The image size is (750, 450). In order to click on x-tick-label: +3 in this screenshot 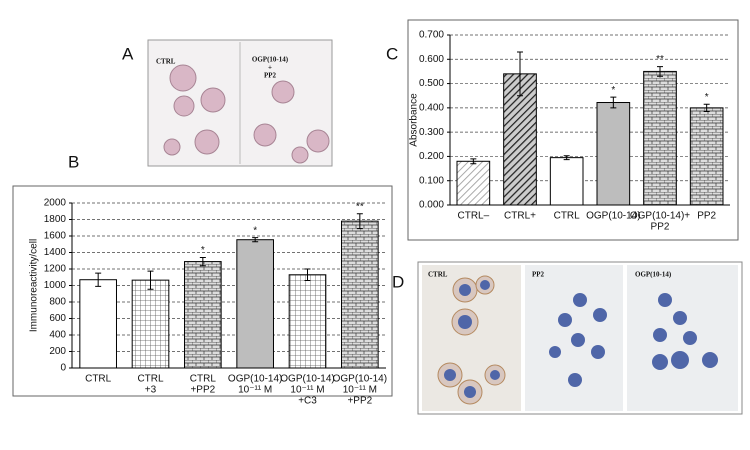, I will do `click(151, 390)`.